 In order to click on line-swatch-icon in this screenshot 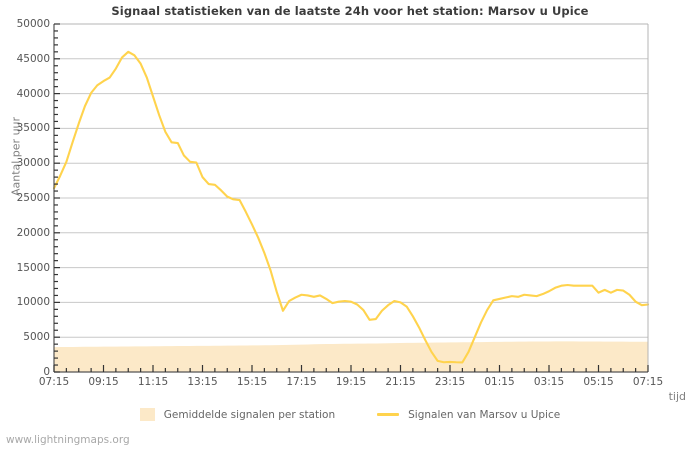, I will do `click(388, 414)`.